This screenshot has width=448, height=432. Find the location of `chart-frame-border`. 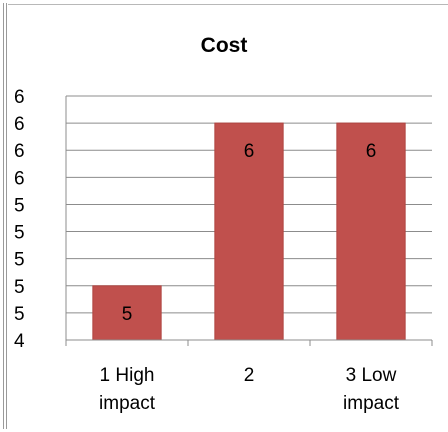

chart-frame-border is located at coordinates (5, 216).